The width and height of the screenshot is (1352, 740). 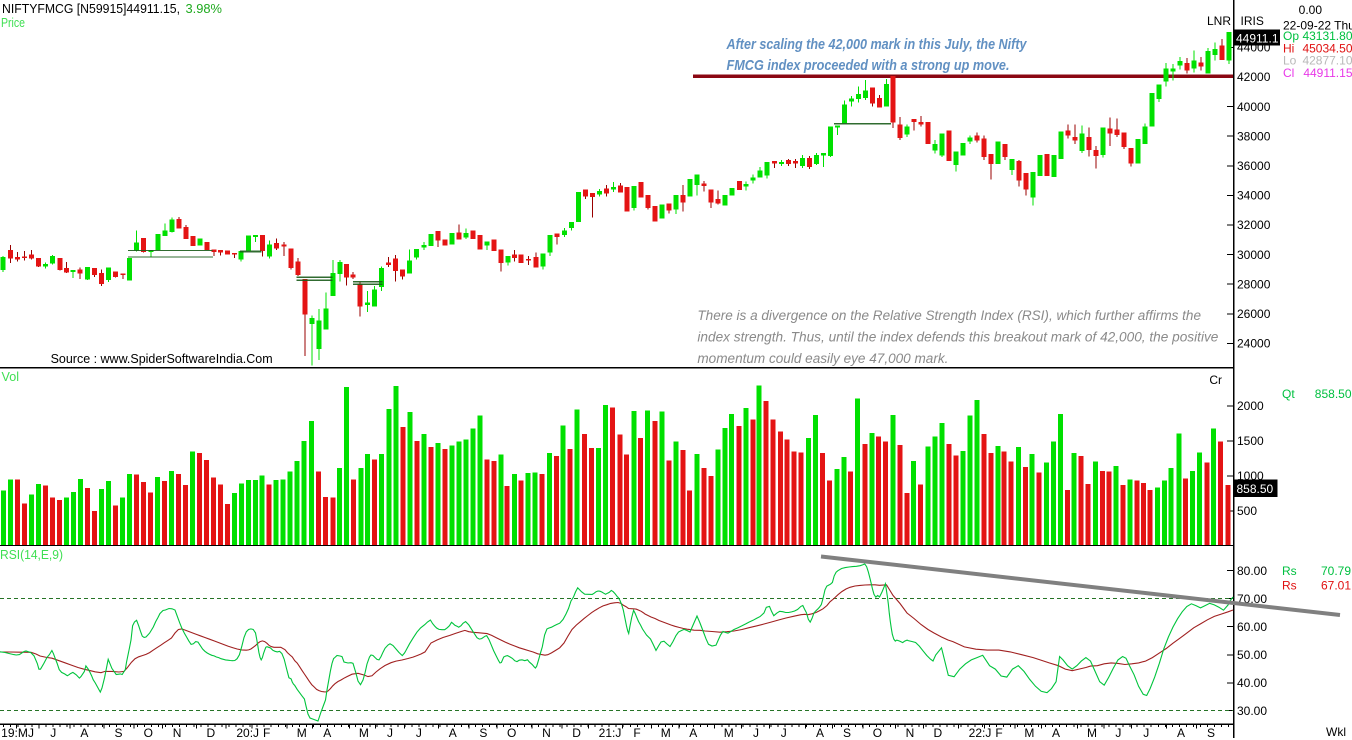 I want to click on svg-text: Wkl, so click(x=1336, y=732).